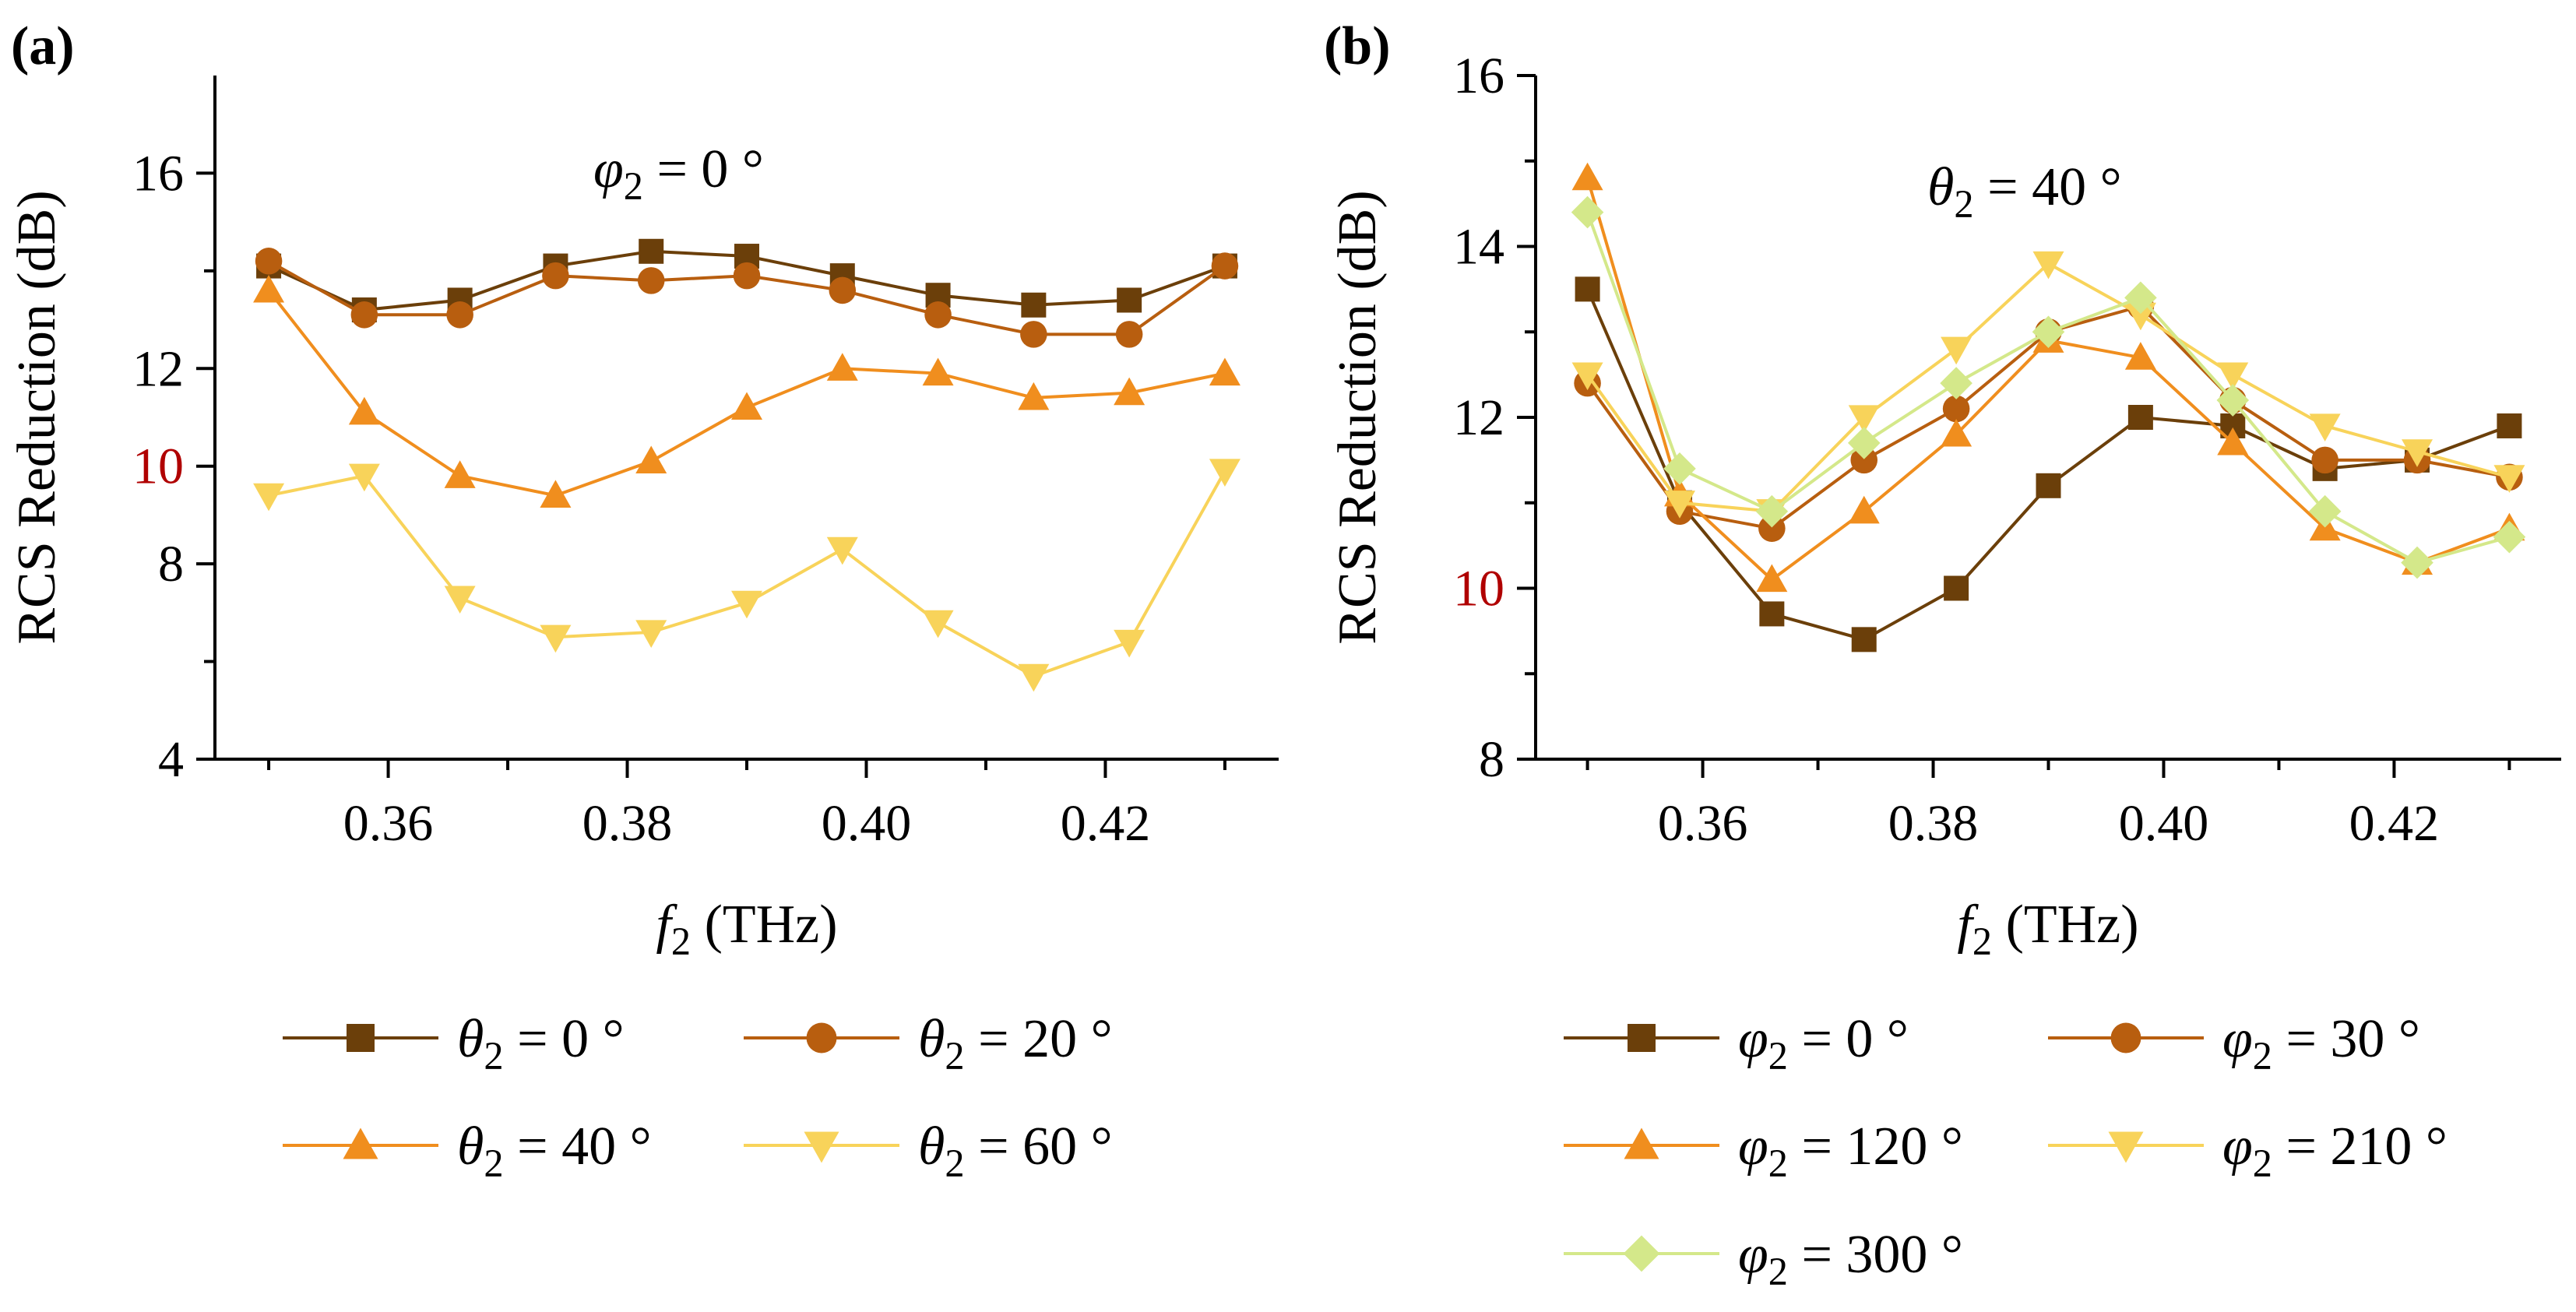  What do you see at coordinates (1478, 417) in the screenshot?
I see `y-tick-label: 12` at bounding box center [1478, 417].